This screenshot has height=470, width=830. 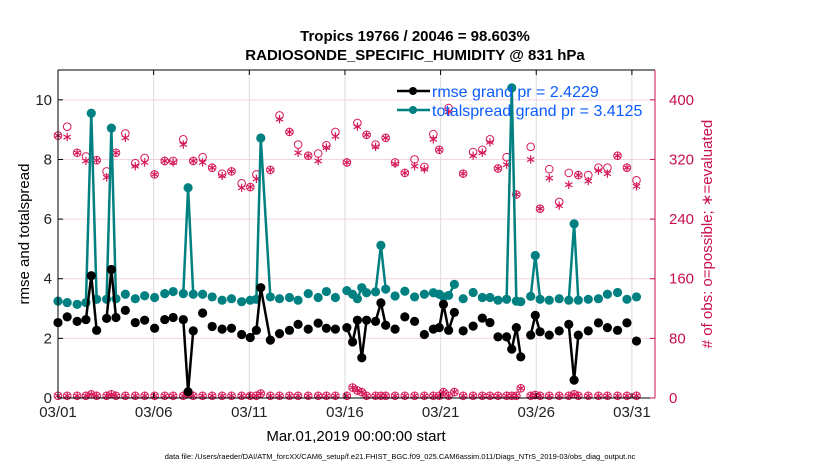 What do you see at coordinates (673, 398) in the screenshot?
I see `y2-tick-label: 0` at bounding box center [673, 398].